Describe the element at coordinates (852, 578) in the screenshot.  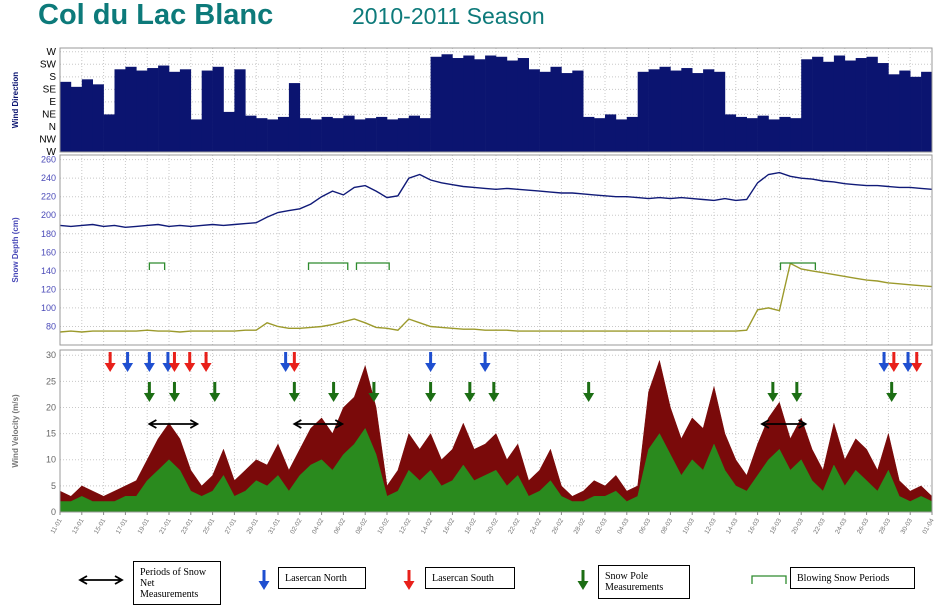
I see `legend-text: Blowing Snow Periods` at that location.